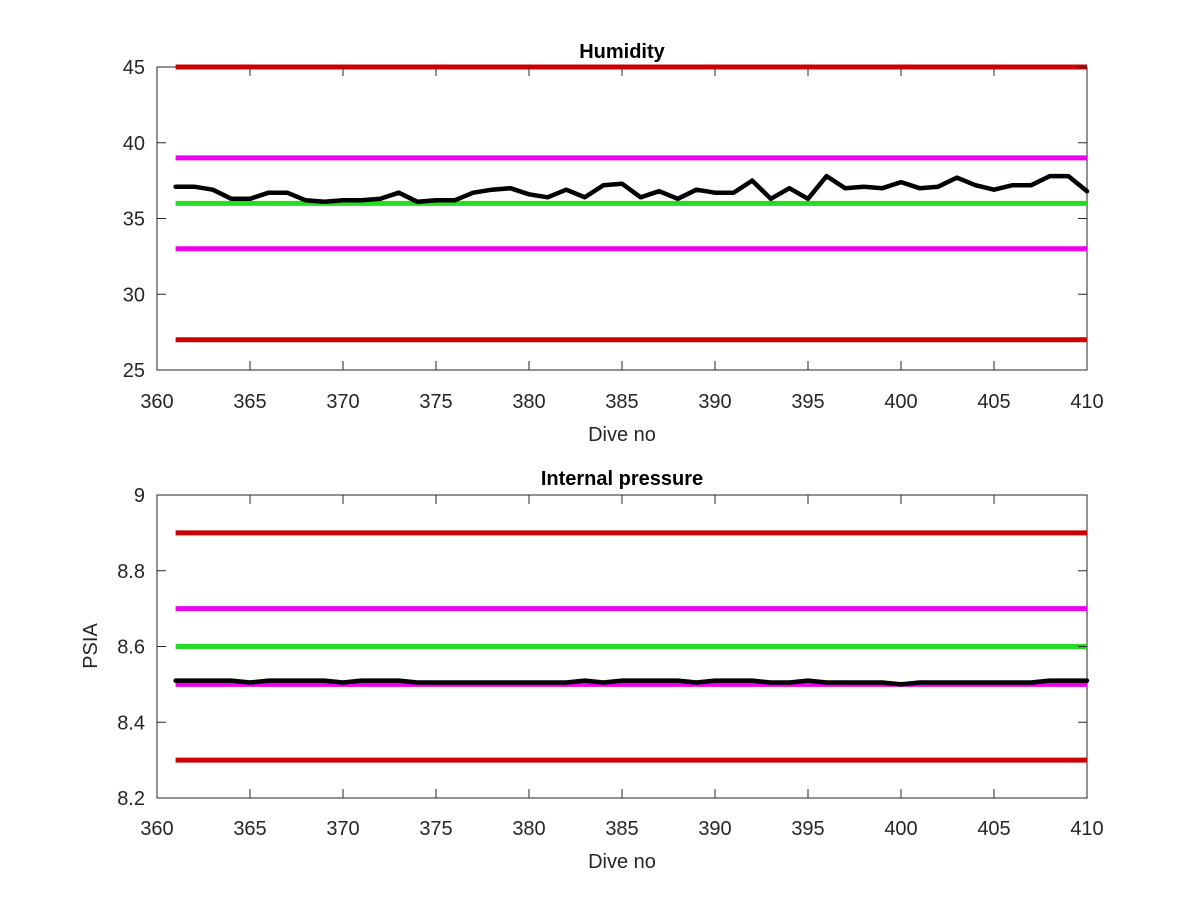 Image resolution: width=1200 pixels, height=900 pixels. I want to click on humidity-y-tick-label: 45, so click(134, 68).